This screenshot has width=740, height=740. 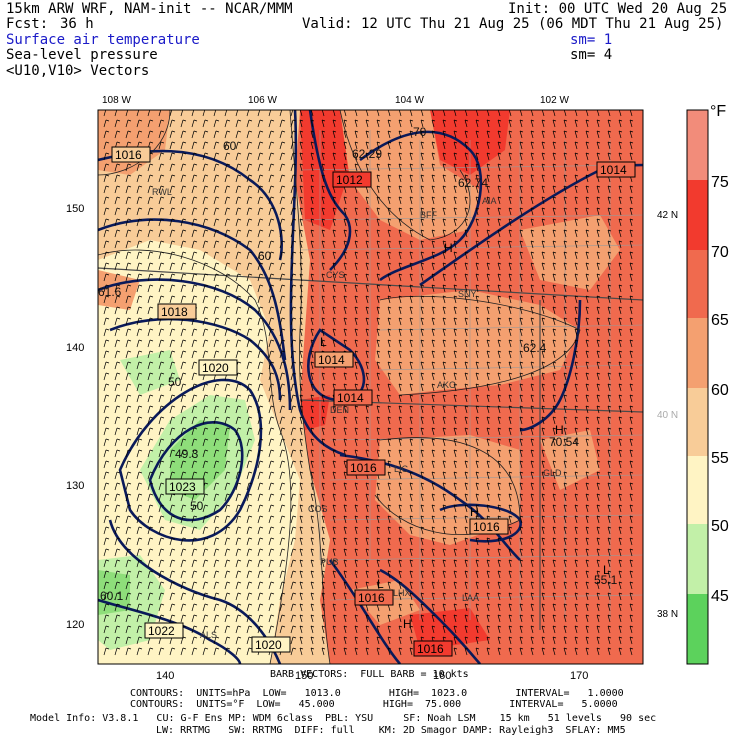 What do you see at coordinates (718, 111) in the screenshot?
I see `colorbar-unit: °F` at bounding box center [718, 111].